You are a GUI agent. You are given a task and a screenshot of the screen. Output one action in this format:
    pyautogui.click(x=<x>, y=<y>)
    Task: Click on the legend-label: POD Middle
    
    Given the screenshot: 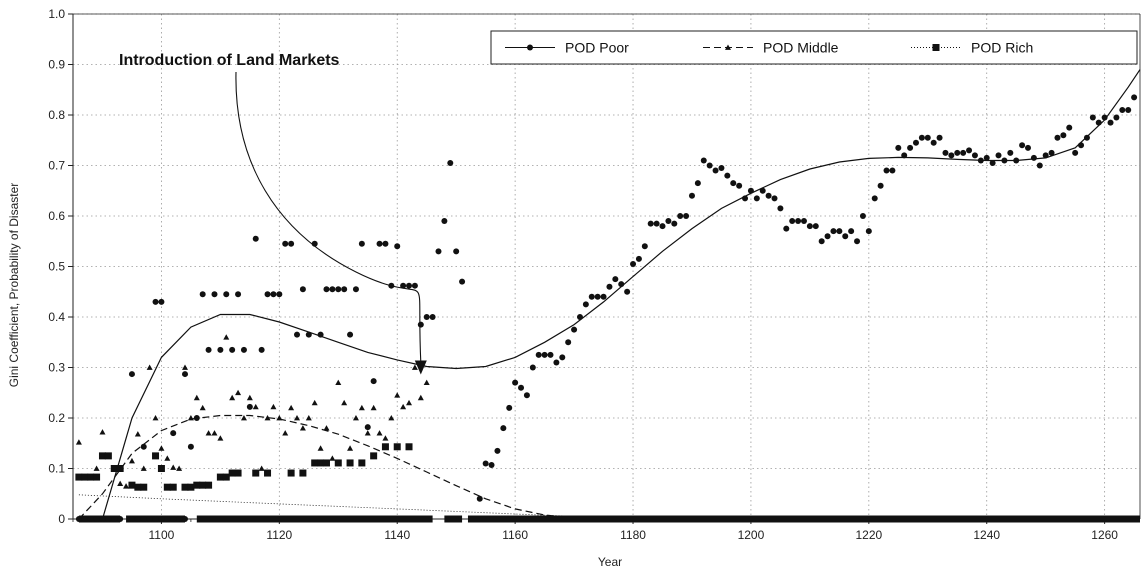 What is the action you would take?
    pyautogui.click(x=801, y=48)
    